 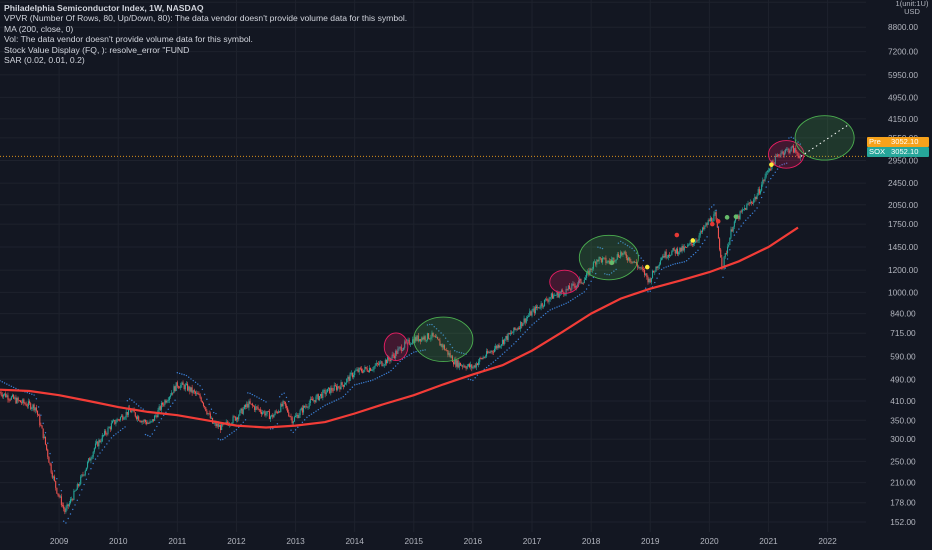 I want to click on x-tick-label: 2012, so click(x=236, y=541).